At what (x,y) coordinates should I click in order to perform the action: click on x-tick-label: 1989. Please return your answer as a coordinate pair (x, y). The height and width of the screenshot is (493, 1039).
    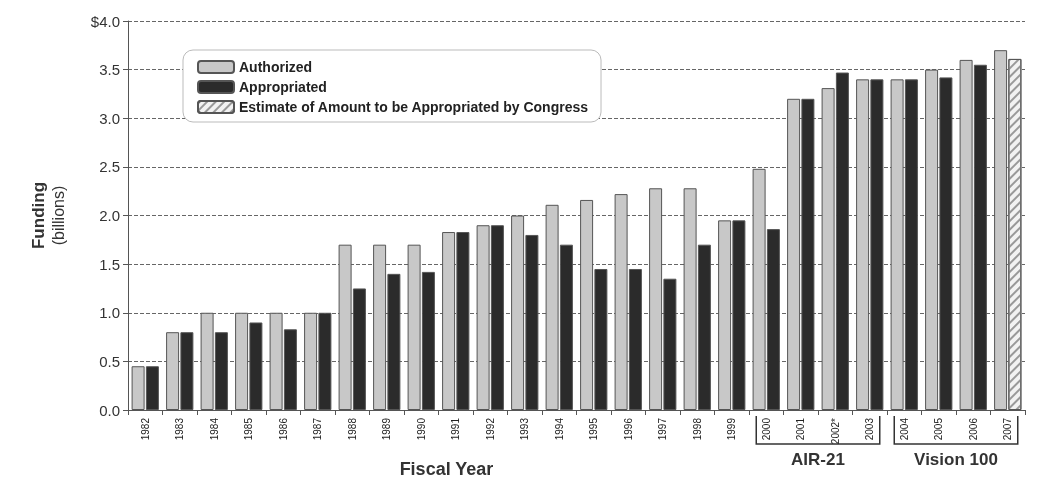
    Looking at the image, I should click on (387, 429).